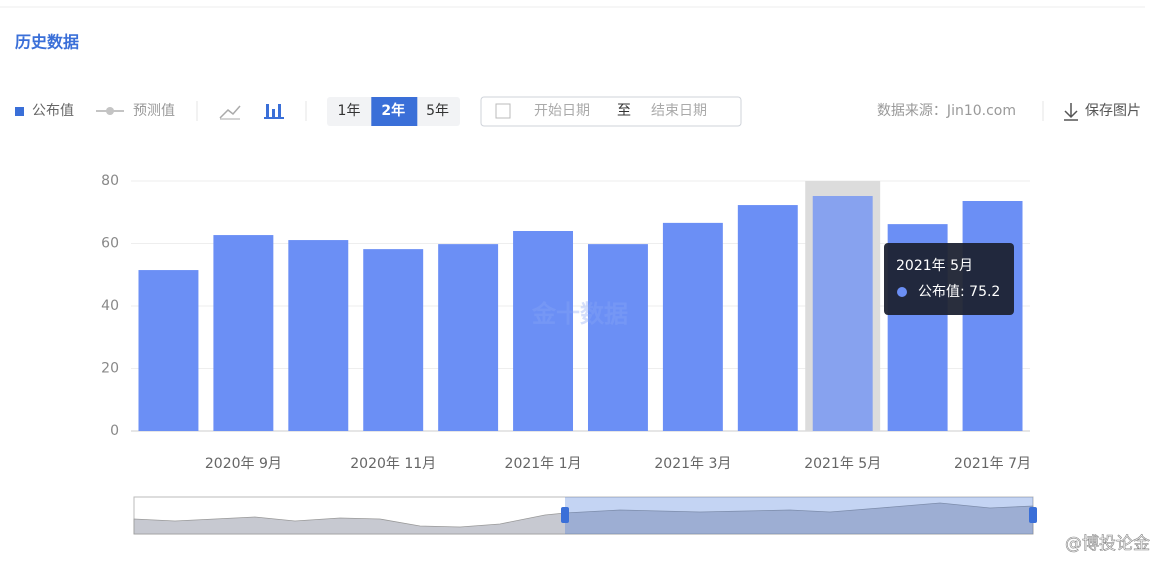  I want to click on range-button: 1年, so click(349, 111).